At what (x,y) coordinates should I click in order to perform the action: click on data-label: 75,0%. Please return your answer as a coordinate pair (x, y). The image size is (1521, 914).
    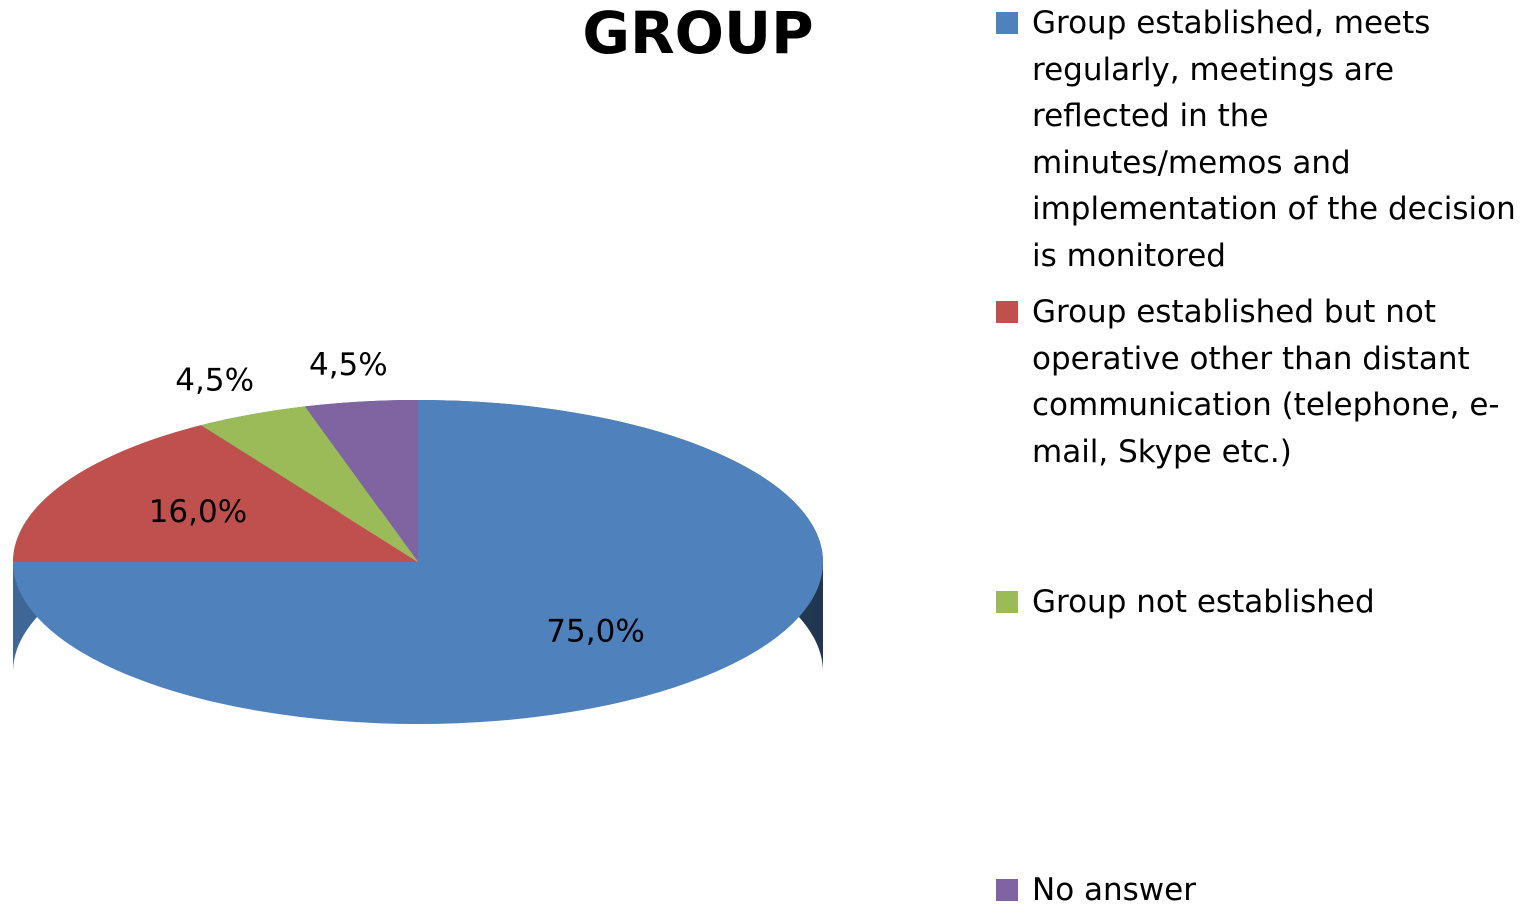
    Looking at the image, I should click on (595, 632).